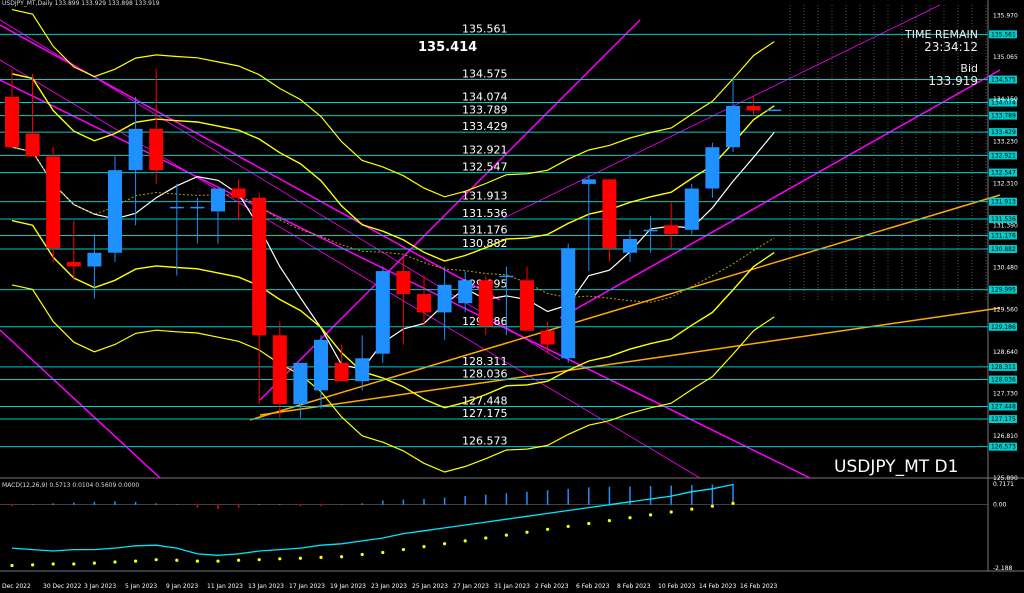 This screenshot has width=1024, height=593. I want to click on price-level-tag-label: 127.448, so click(1003, 407).